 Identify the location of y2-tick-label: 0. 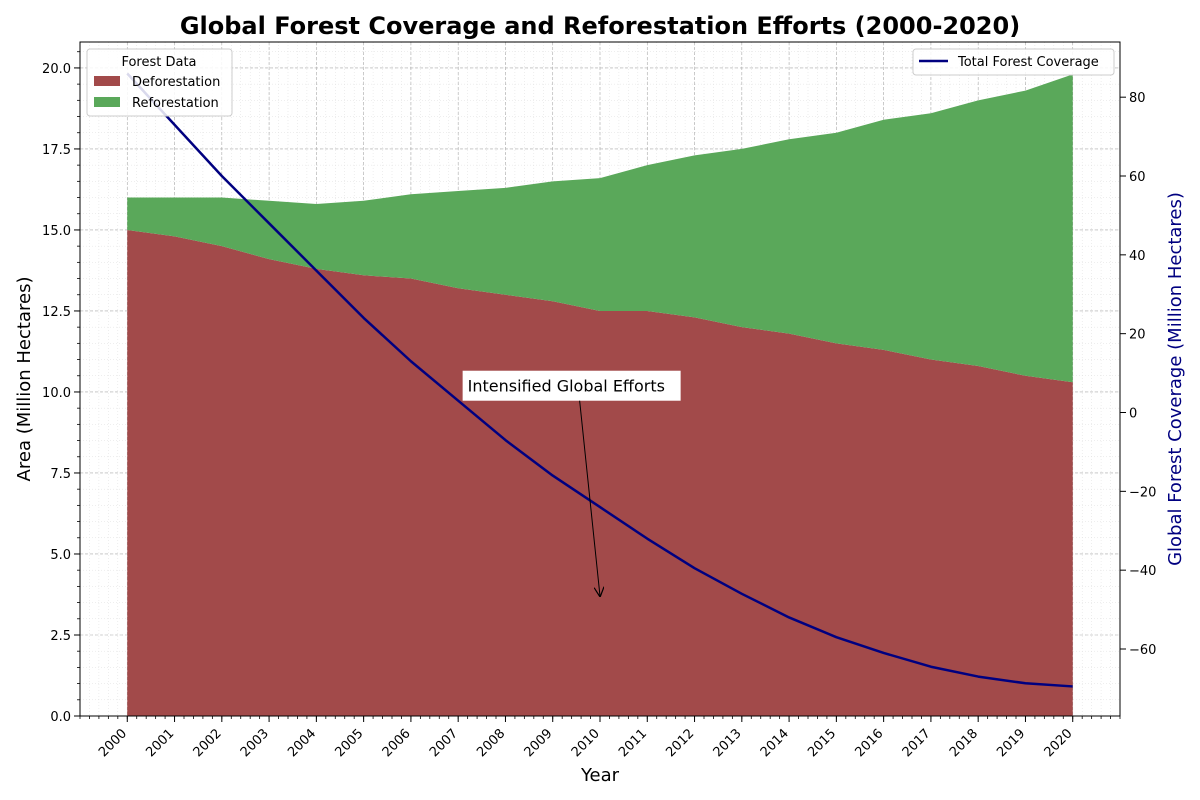
(1133, 414).